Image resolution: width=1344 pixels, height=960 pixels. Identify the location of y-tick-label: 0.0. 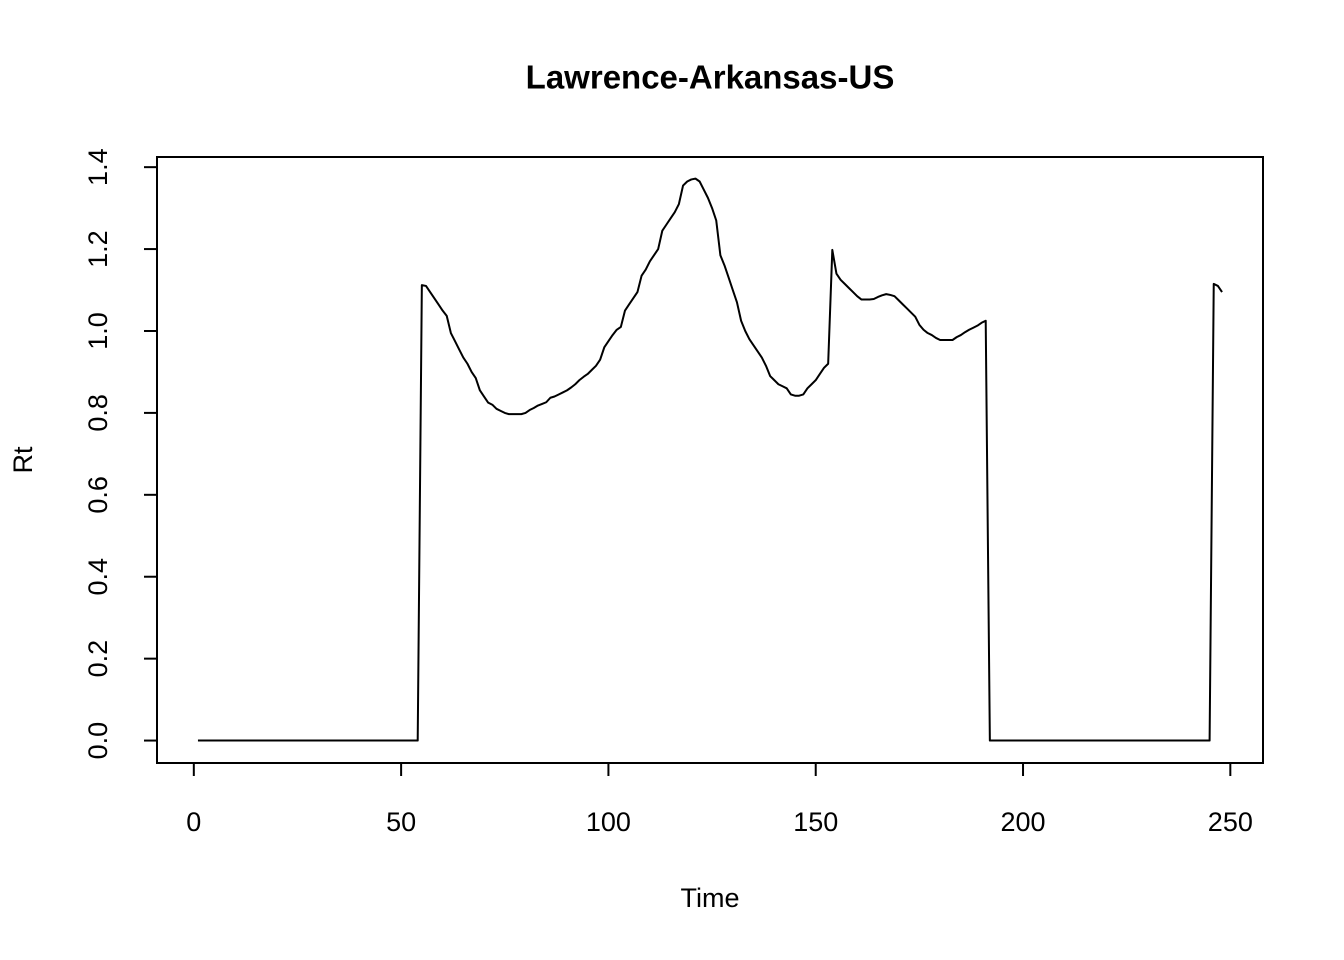
(98, 741).